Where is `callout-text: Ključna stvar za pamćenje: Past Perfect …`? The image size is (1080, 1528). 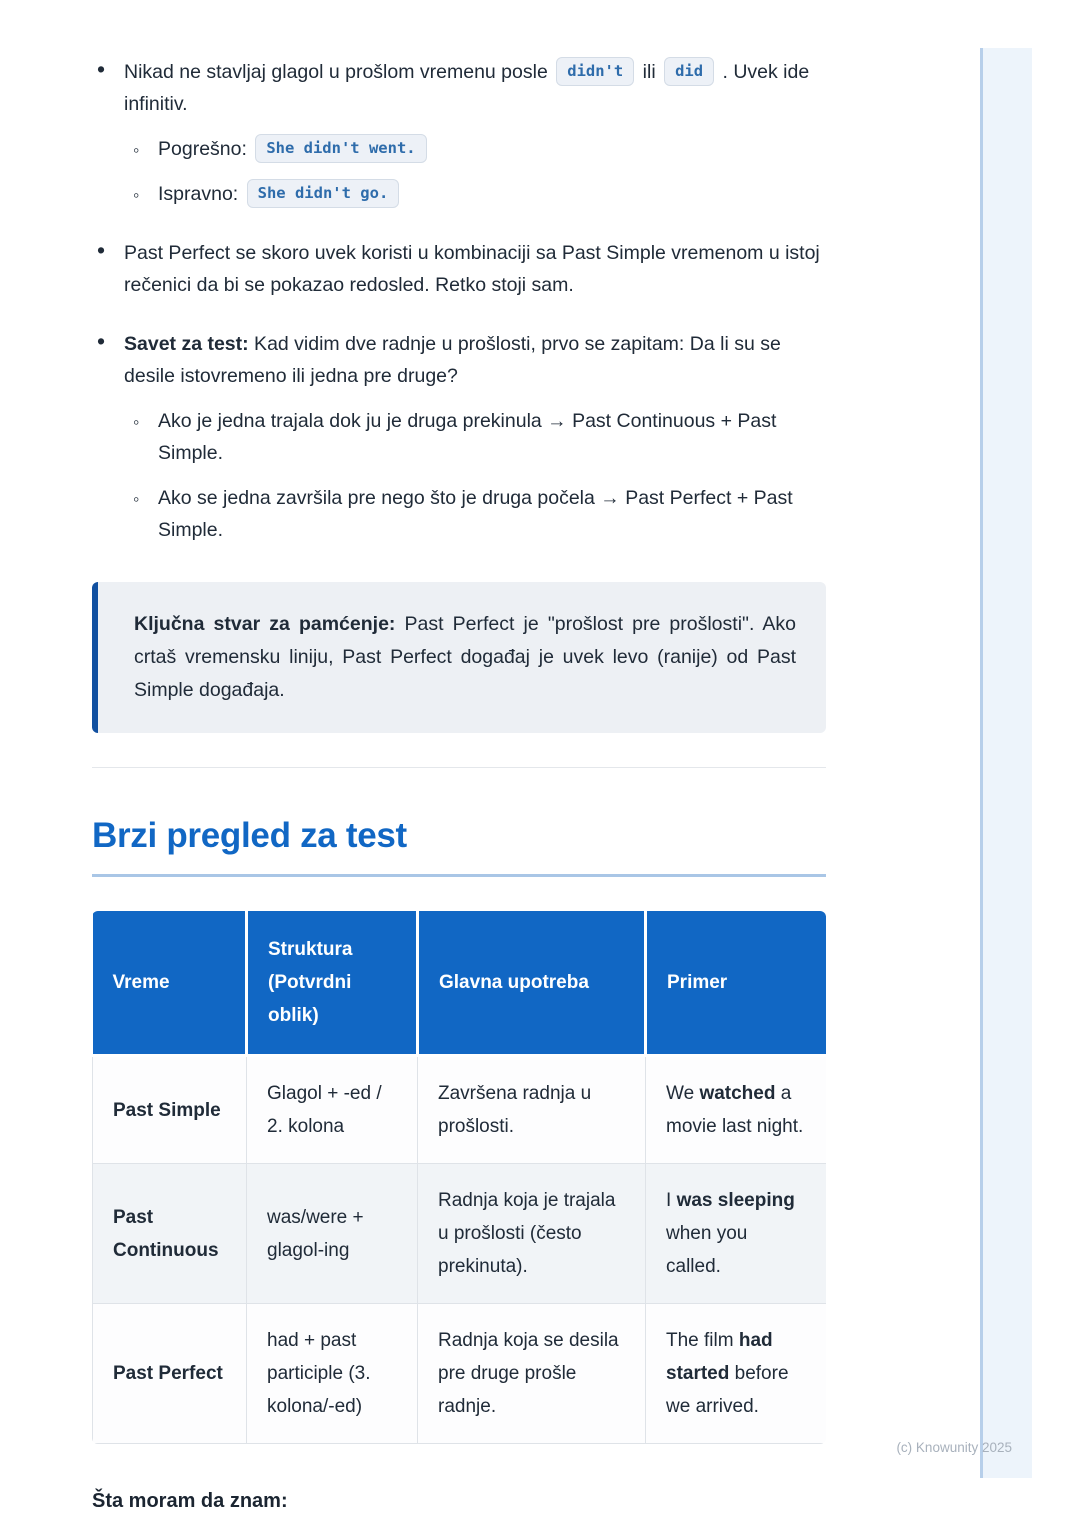
callout-text: Ključna stvar za pamćenje: Past Perfect … is located at coordinates (465, 657).